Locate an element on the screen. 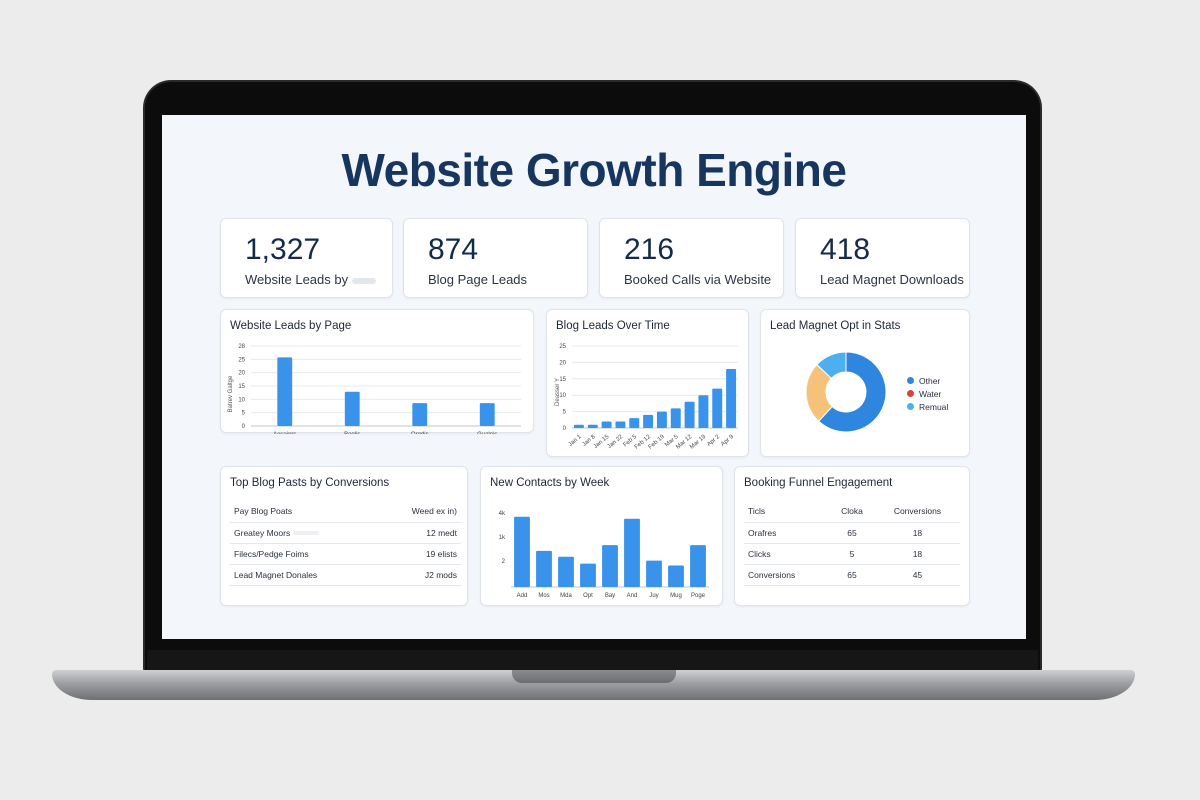  table-cell: 5 is located at coordinates (852, 554).